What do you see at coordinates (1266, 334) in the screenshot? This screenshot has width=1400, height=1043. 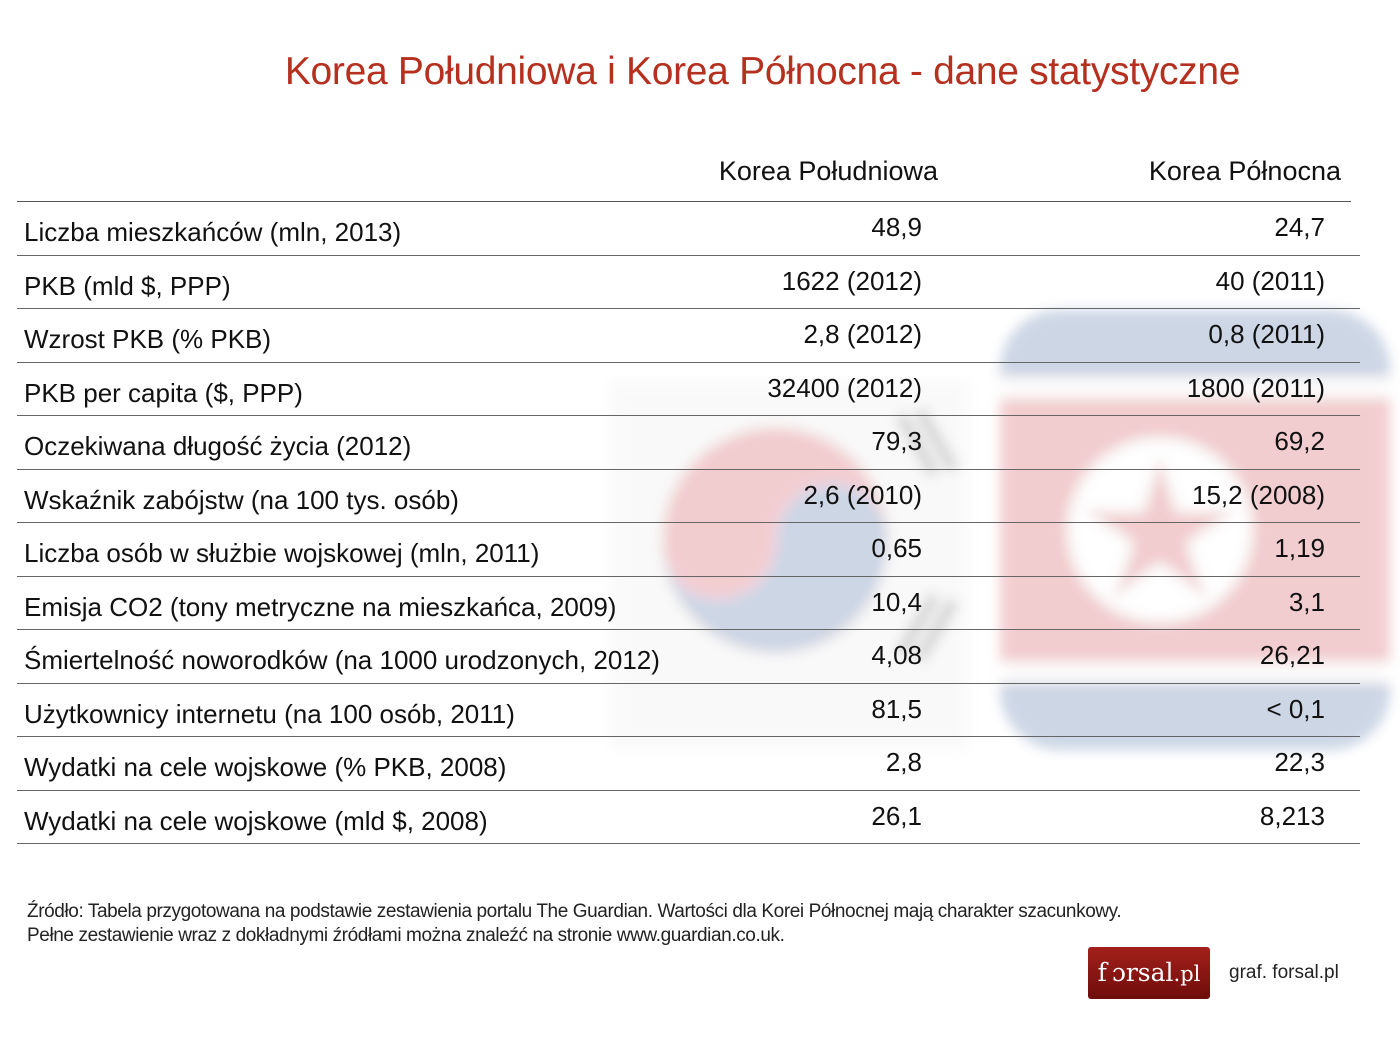 I see `north-korea-value: 0,8 (2011)` at bounding box center [1266, 334].